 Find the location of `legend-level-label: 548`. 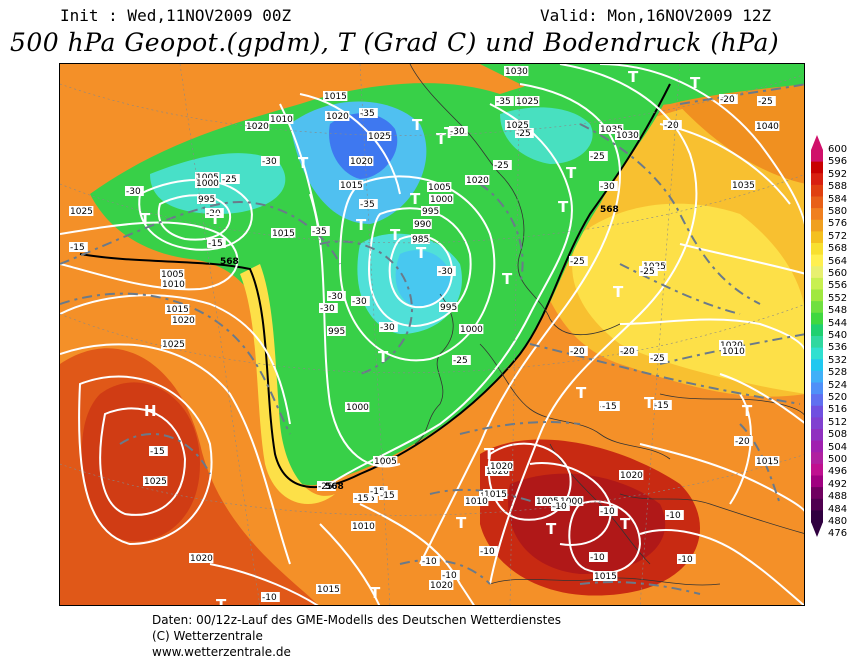

legend-level-label: 548 is located at coordinates (838, 311).